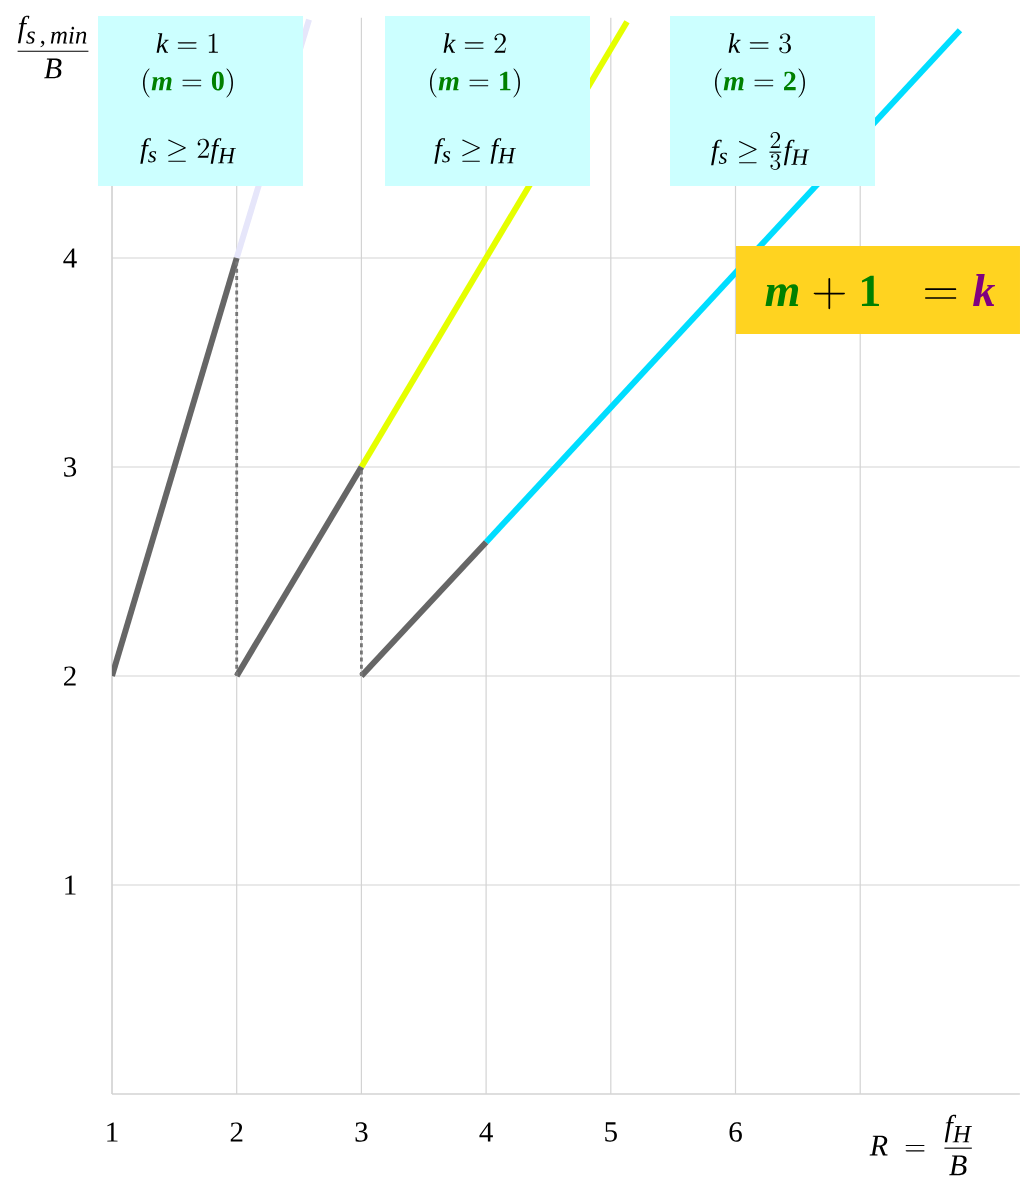 This screenshot has width=1020, height=1182. Describe the element at coordinates (475, 151) in the screenshot. I see `annotation: $f_s \geq f_H$` at that location.